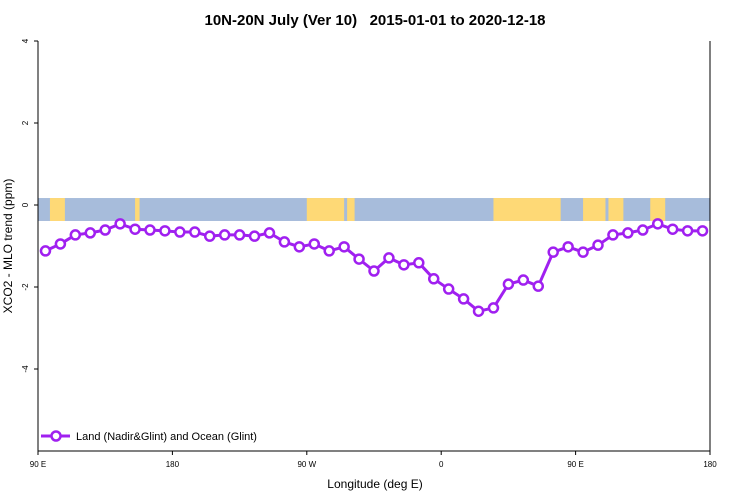 This screenshot has height=500, width=750. I want to click on legend-marker, so click(56, 436).